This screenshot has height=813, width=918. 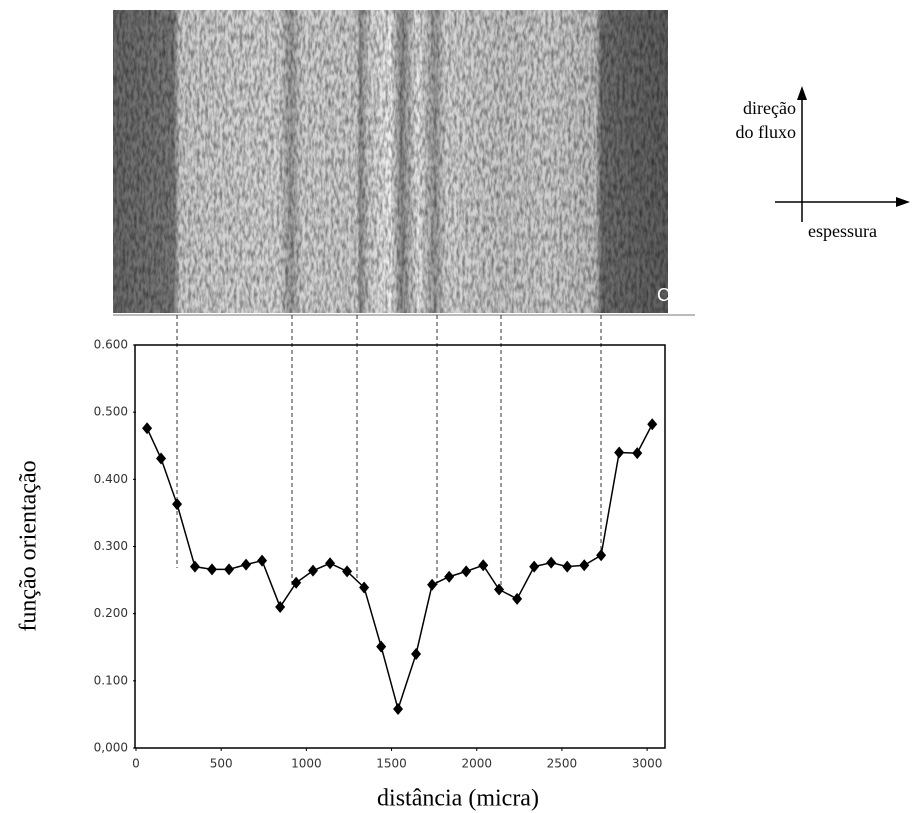 I want to click on annotation: direção, so click(x=769, y=108).